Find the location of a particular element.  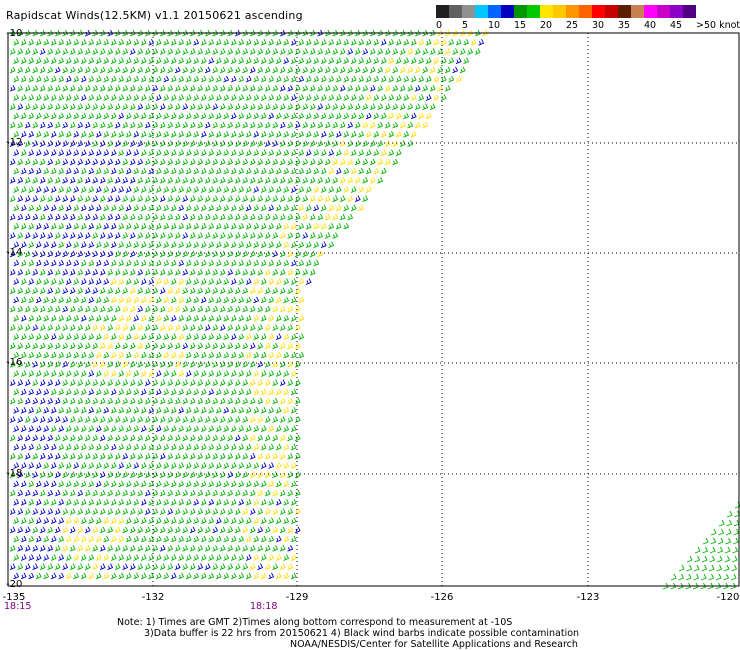

lat-tick-label: -12 is located at coordinates (14, 142).